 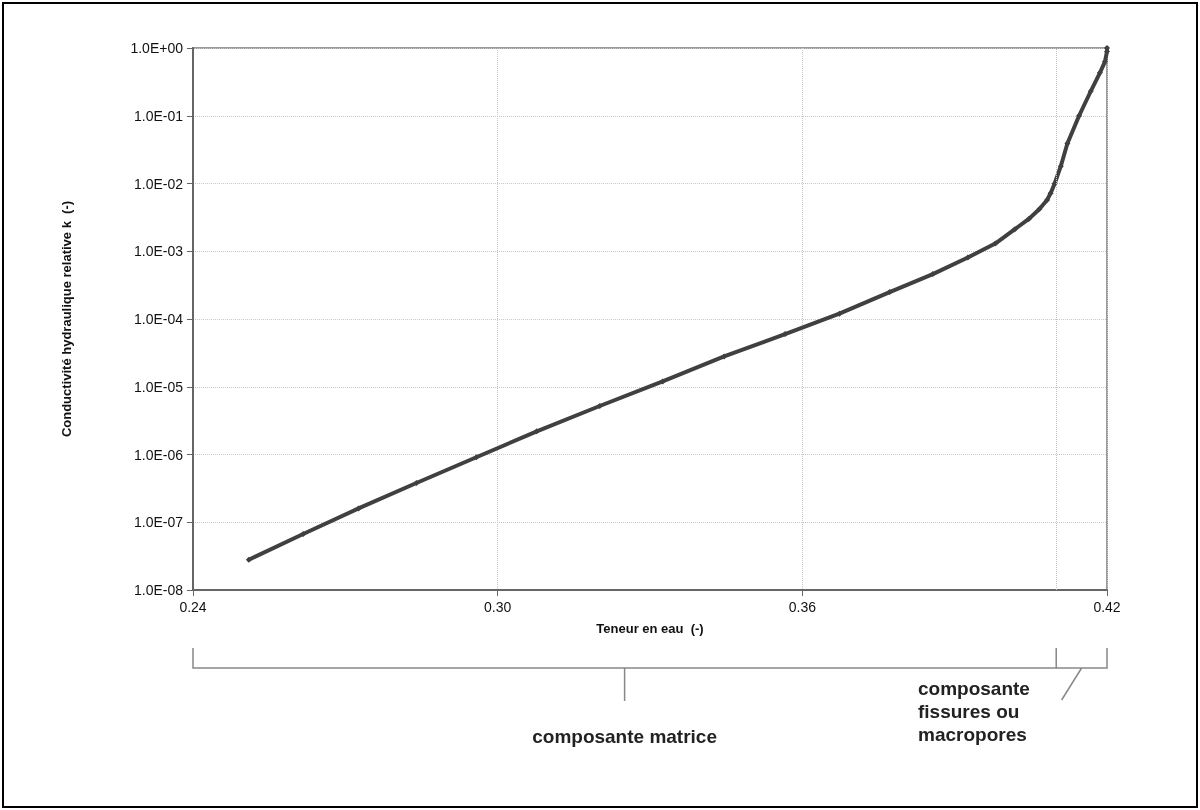 I want to click on text: composante fissures ou macropores, so click(x=974, y=711).